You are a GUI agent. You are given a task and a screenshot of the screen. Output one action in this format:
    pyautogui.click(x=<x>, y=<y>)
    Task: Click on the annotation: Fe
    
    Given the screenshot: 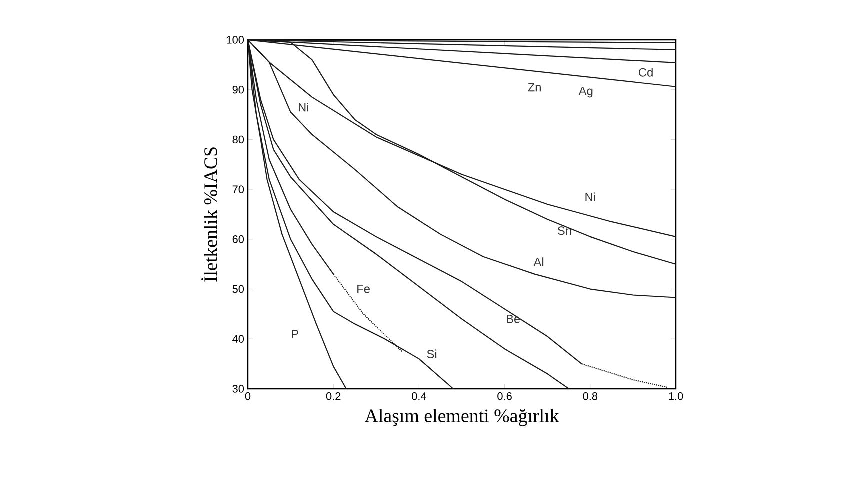 What is the action you would take?
    pyautogui.click(x=364, y=289)
    